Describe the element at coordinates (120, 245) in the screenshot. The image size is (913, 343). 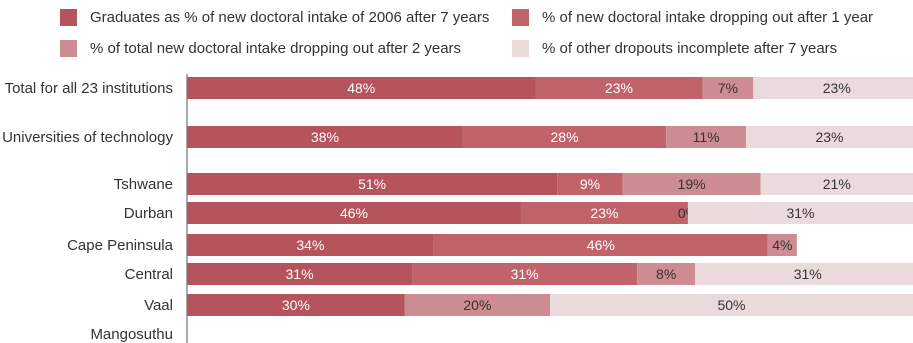
I see `category-label: Cape Peninsula` at that location.